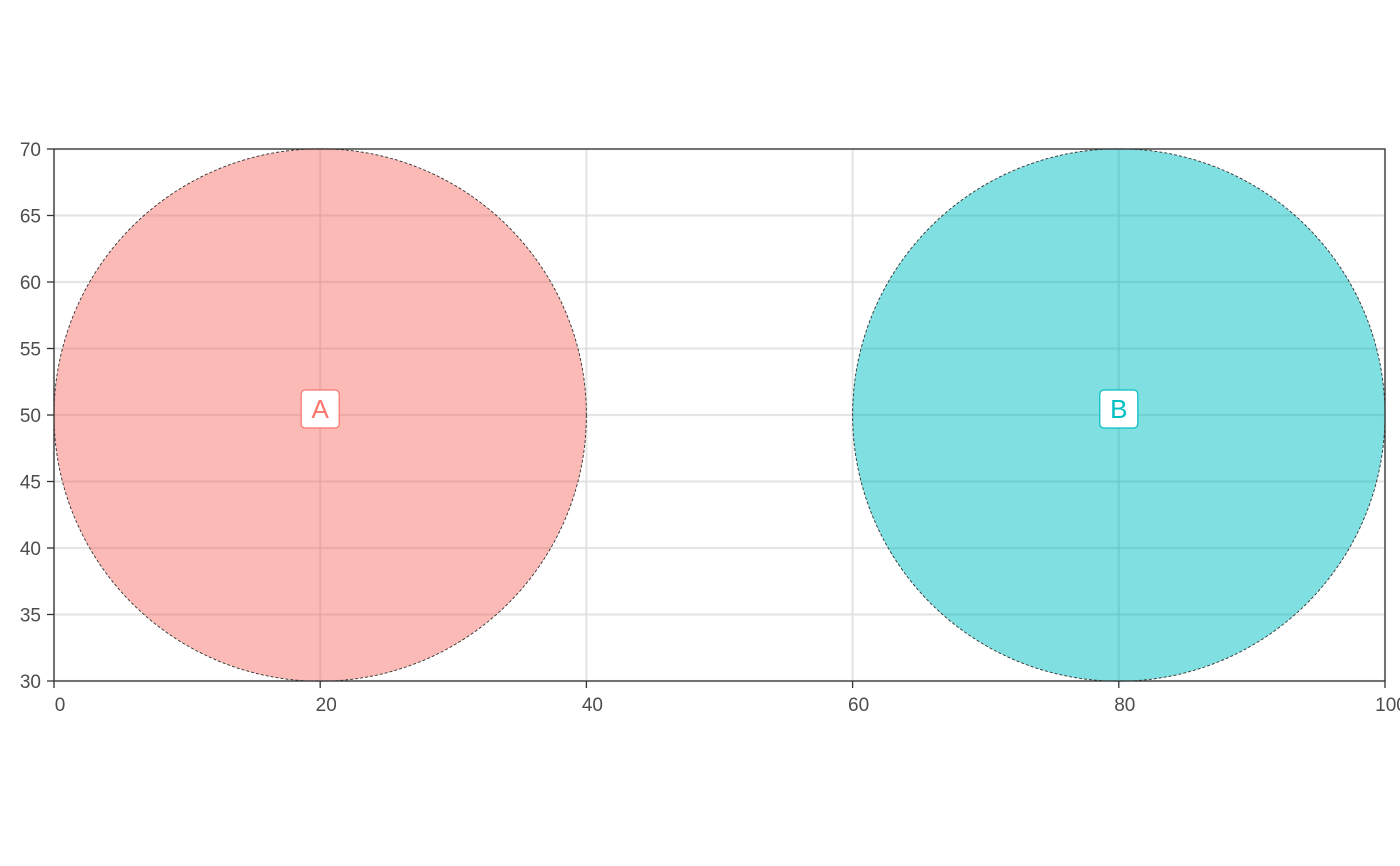 This screenshot has height=866, width=1400. Describe the element at coordinates (30, 616) in the screenshot. I see `y-tick-label: 35` at that location.